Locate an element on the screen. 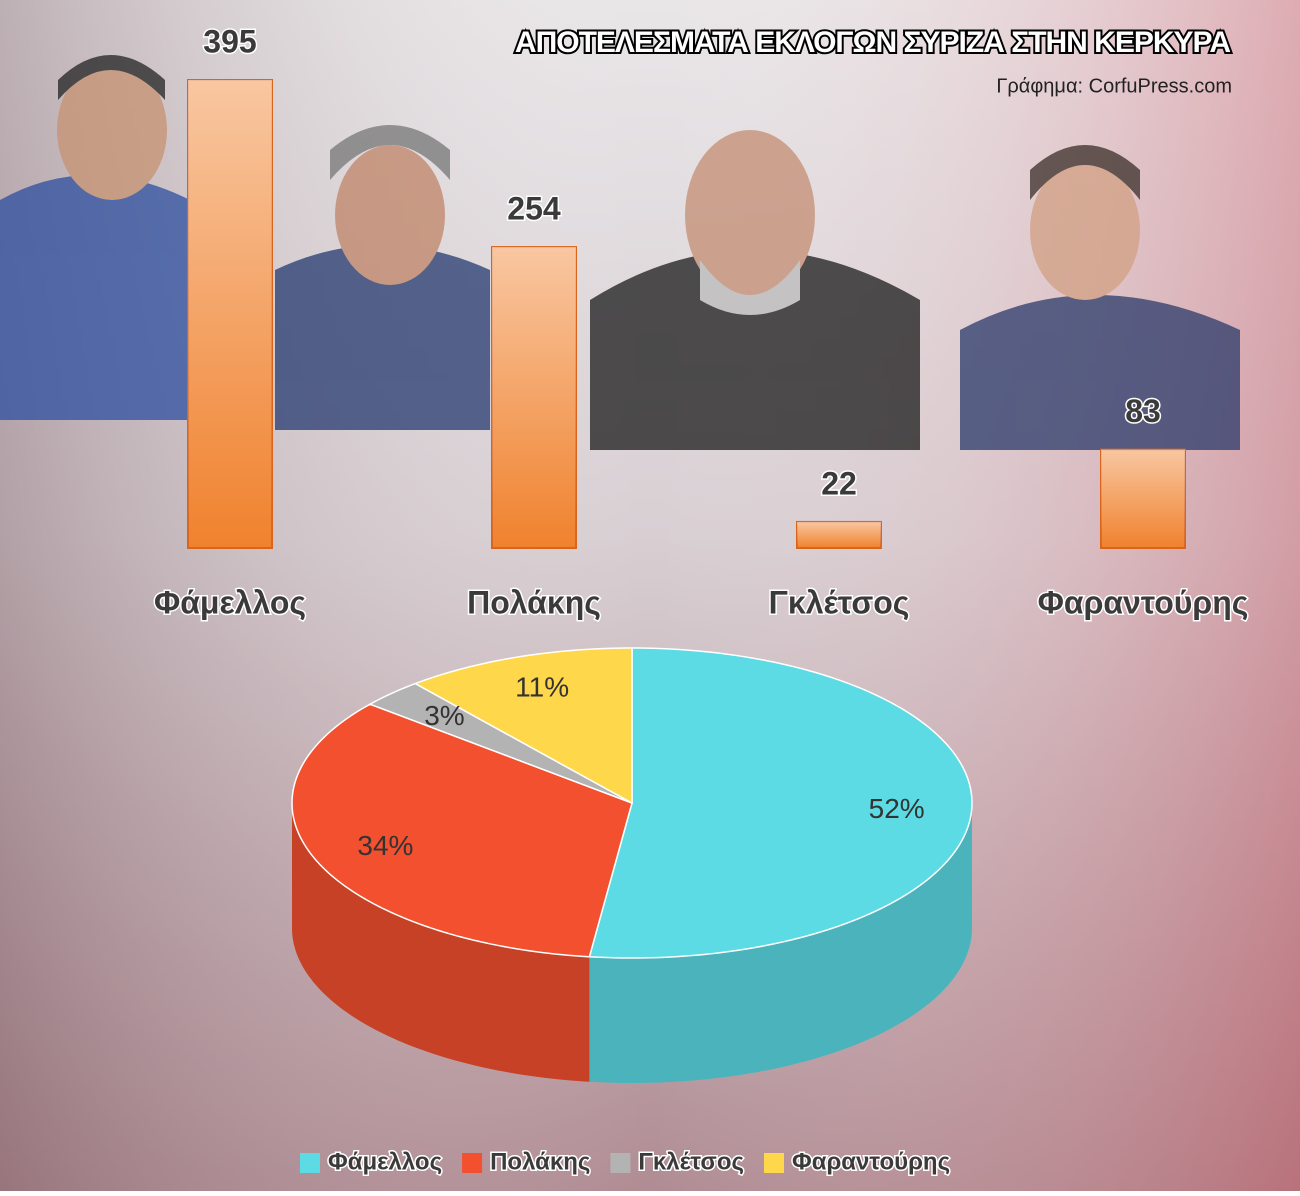  pie-tops is located at coordinates (632, 803).